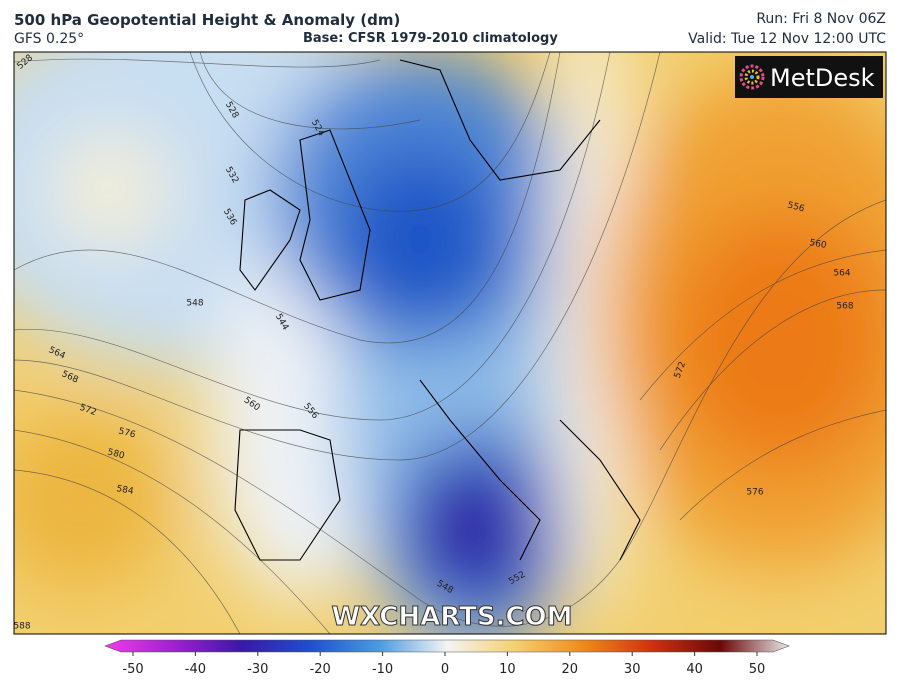 The width and height of the screenshot is (900, 689). What do you see at coordinates (132, 669) in the screenshot?
I see `colorbar-tick-label: -50` at bounding box center [132, 669].